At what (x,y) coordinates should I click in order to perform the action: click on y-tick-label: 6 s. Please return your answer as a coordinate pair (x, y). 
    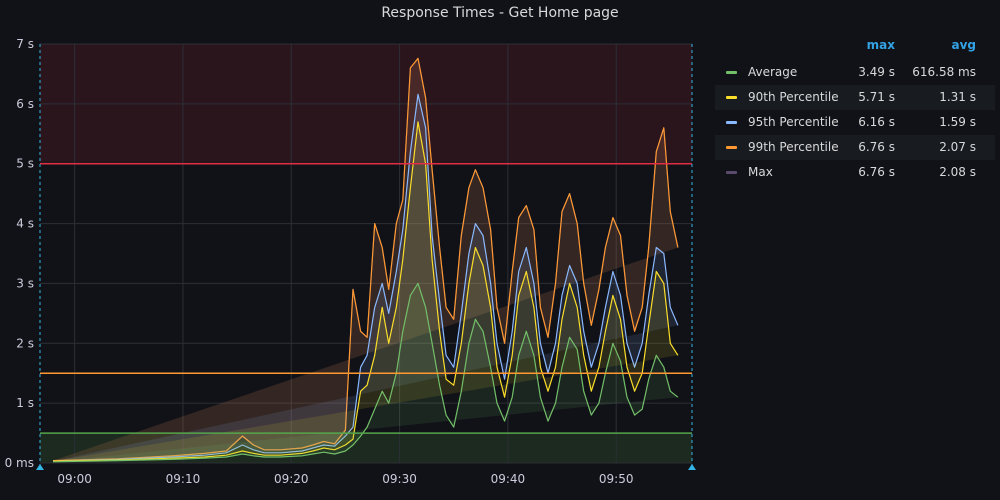
    Looking at the image, I should click on (25, 104).